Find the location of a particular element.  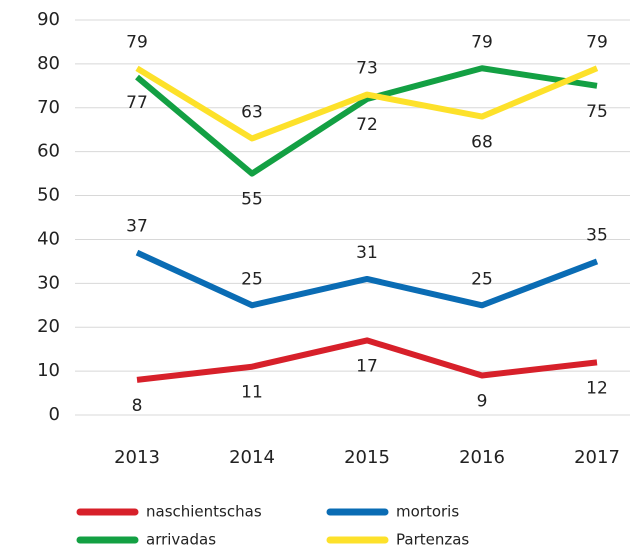

data-label: 55 is located at coordinates (252, 200).